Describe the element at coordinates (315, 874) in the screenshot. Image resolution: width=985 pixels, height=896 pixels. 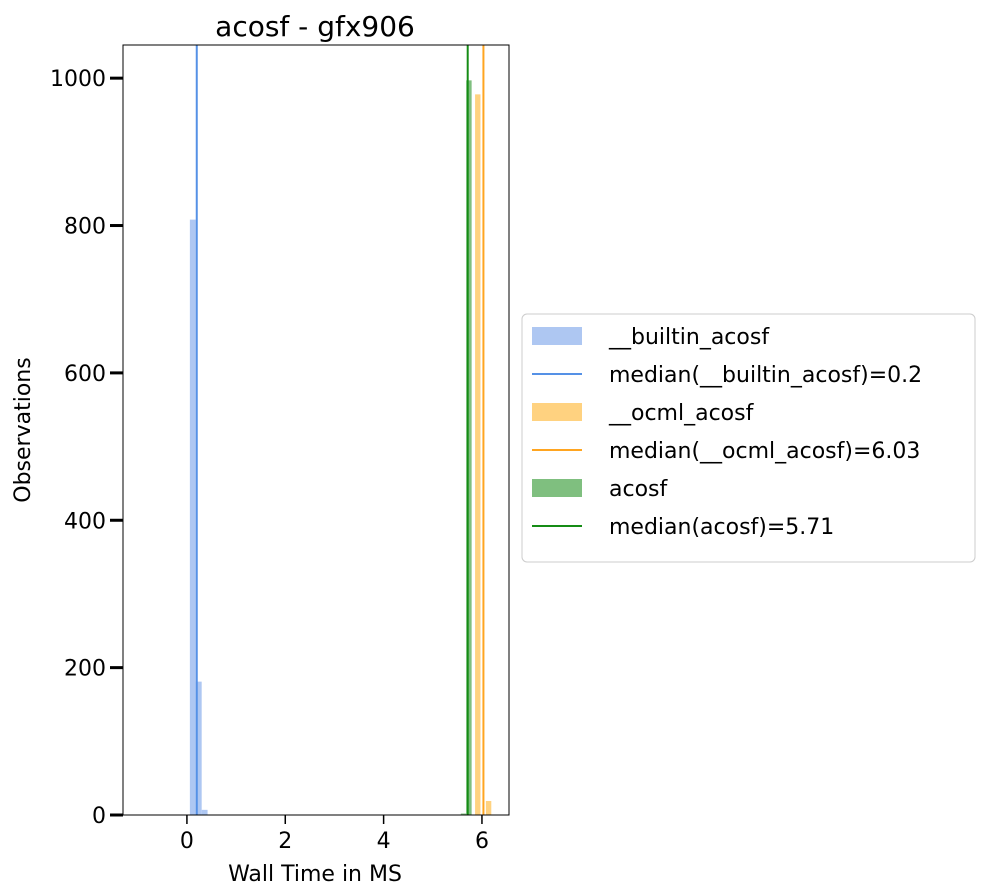
I see `x-axis-label: Wall Time in MS` at that location.